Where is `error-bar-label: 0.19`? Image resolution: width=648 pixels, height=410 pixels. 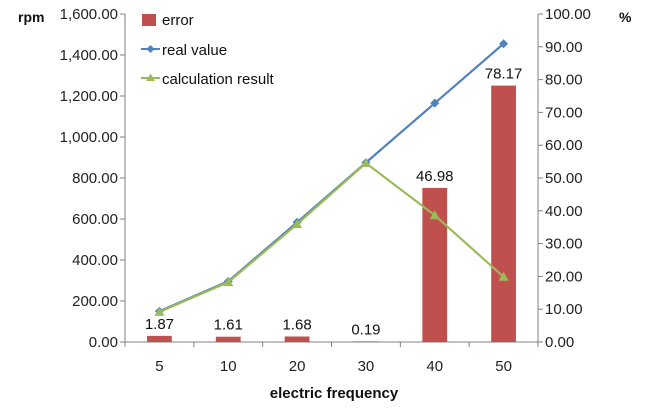
error-bar-label: 0.19 is located at coordinates (365, 329).